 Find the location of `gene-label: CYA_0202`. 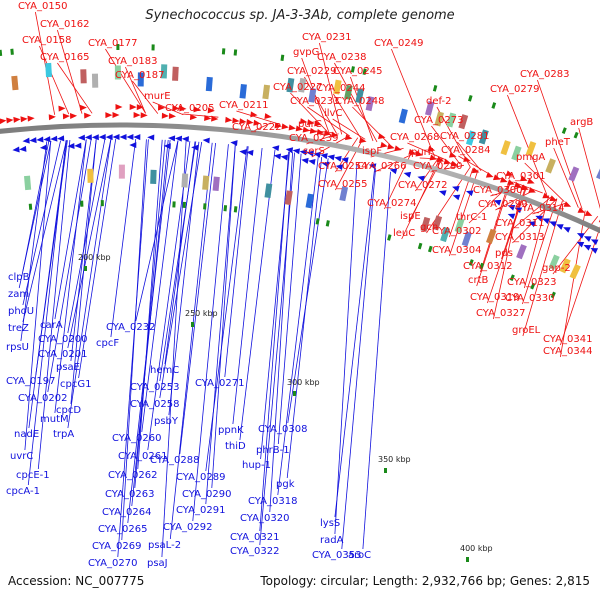

gene-label: CYA_0202 is located at coordinates (42, 398).